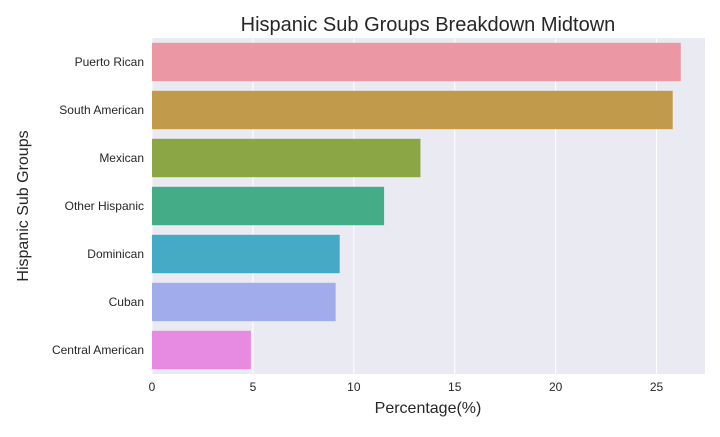 Image resolution: width=720 pixels, height=437 pixels. What do you see at coordinates (98, 350) in the screenshot?
I see `y-tick-label: Central American` at bounding box center [98, 350].